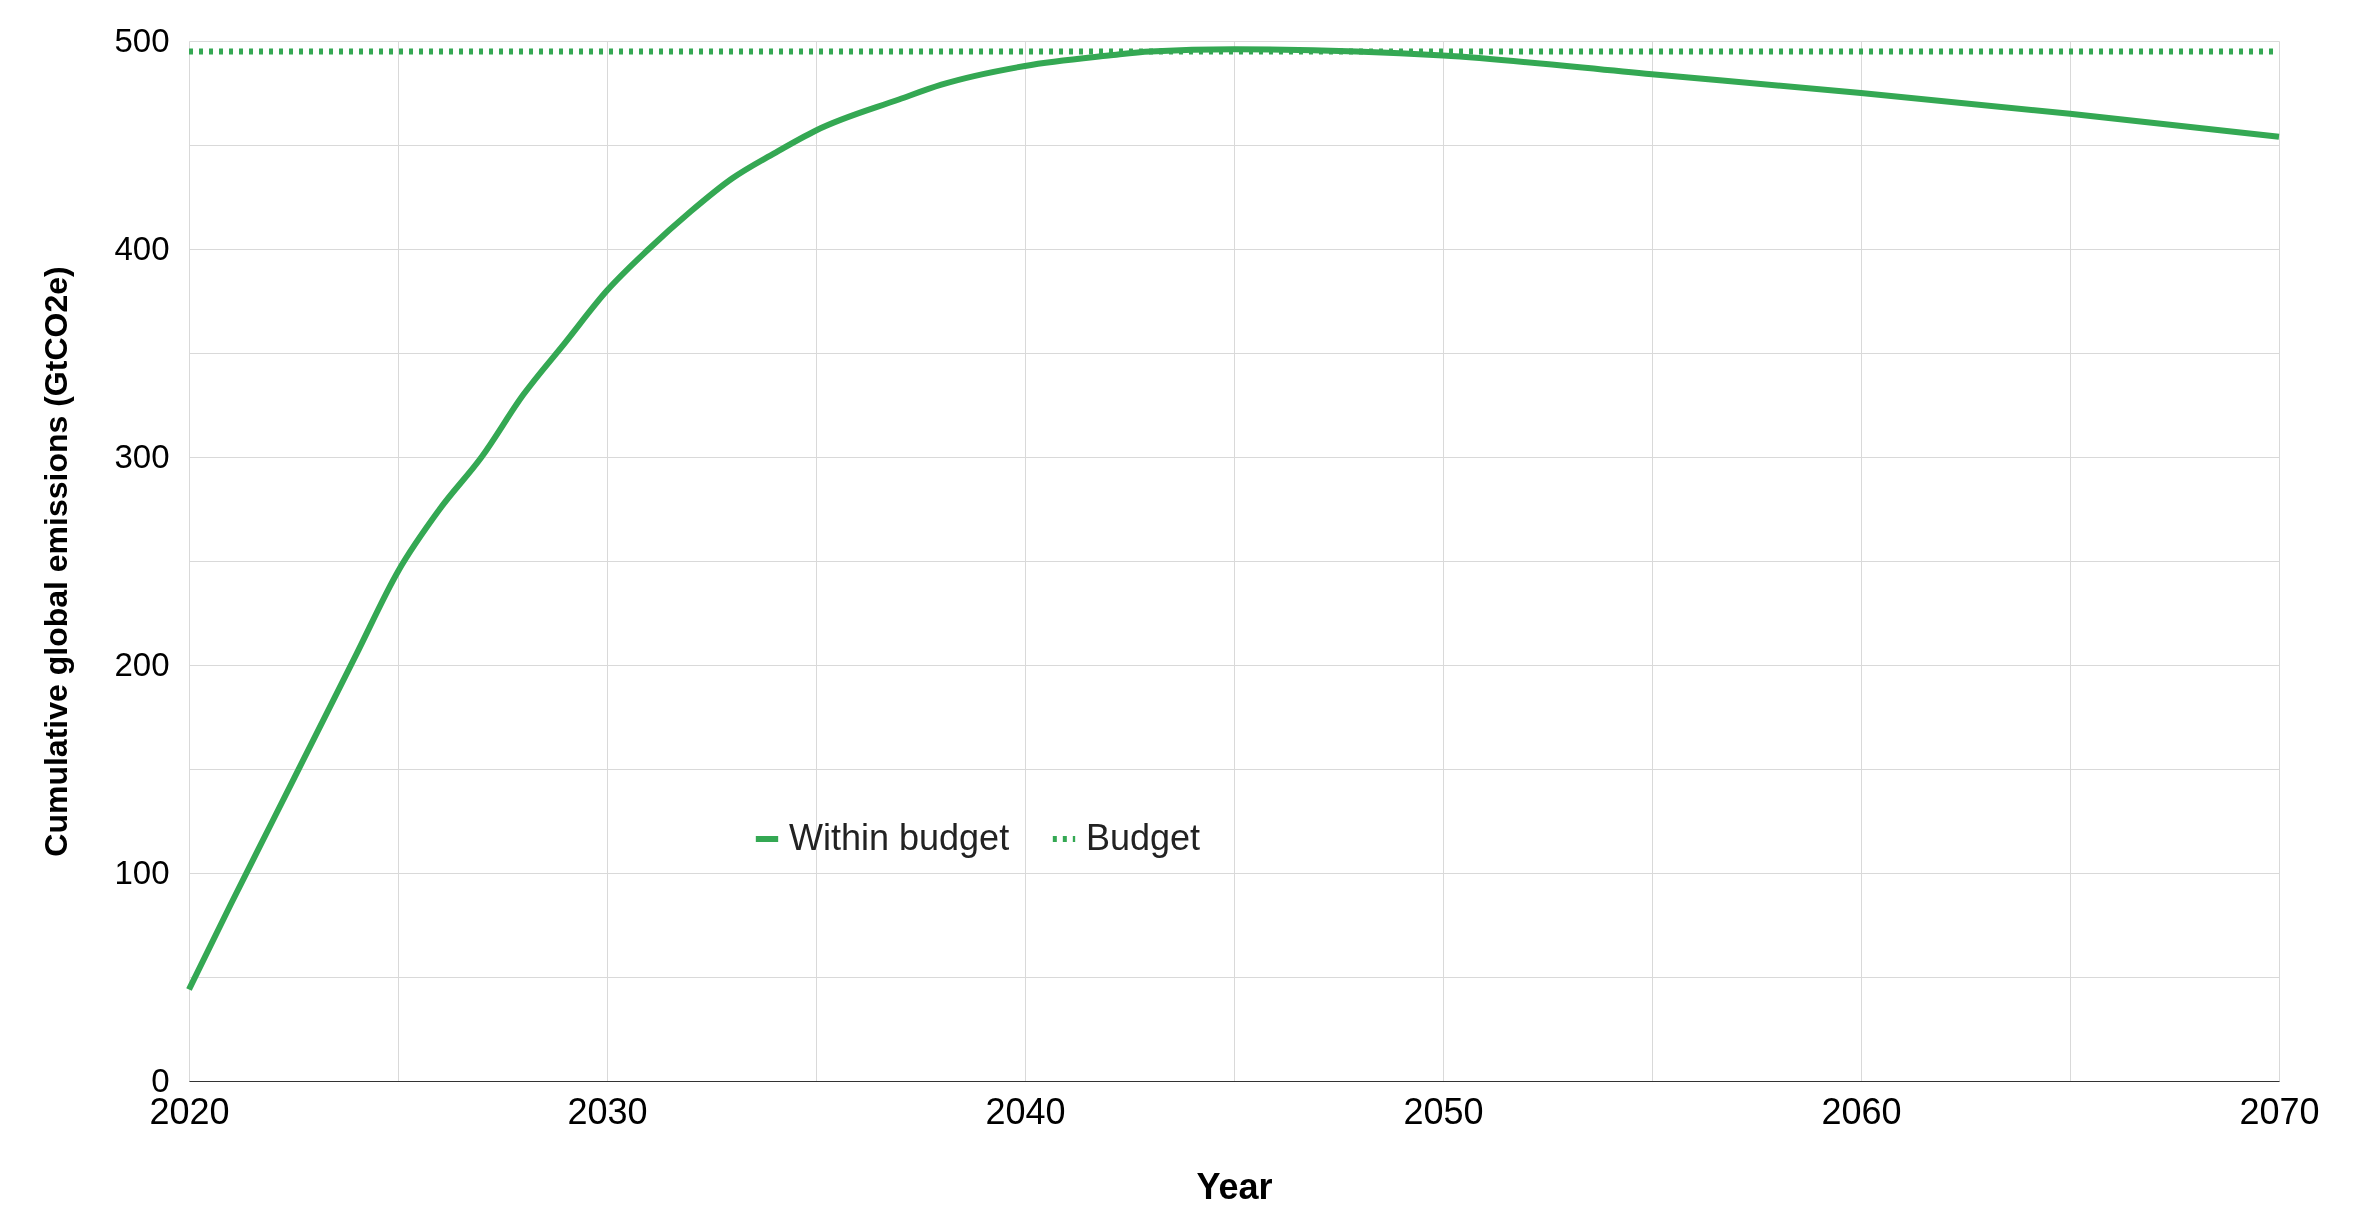 This screenshot has height=1232, width=2369. Describe the element at coordinates (607, 1111) in the screenshot. I see `x-tick-label: 2030` at that location.